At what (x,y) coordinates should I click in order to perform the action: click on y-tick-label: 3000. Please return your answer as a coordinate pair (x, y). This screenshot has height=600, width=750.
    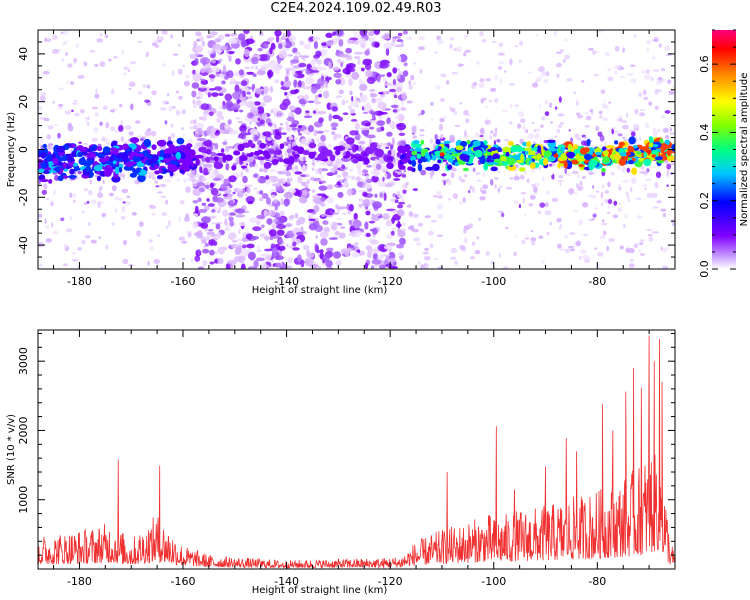
    Looking at the image, I should click on (23, 361).